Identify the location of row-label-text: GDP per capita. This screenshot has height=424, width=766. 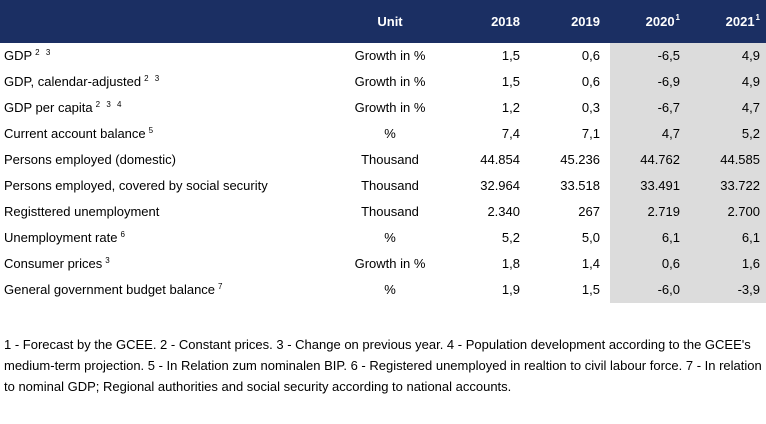
(48, 107).